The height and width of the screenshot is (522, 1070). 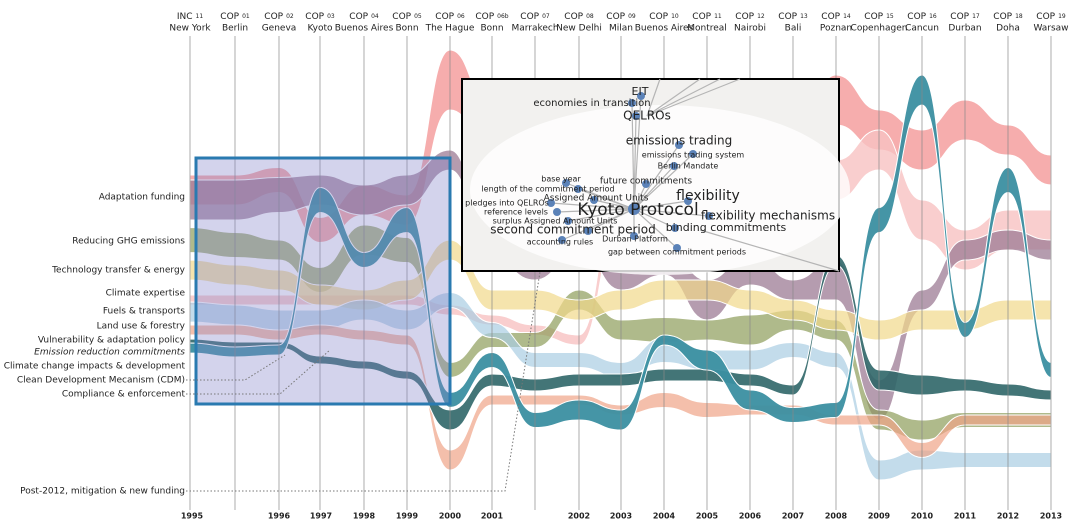 I want to click on meeting-place: Buenos Aires, so click(x=664, y=29).